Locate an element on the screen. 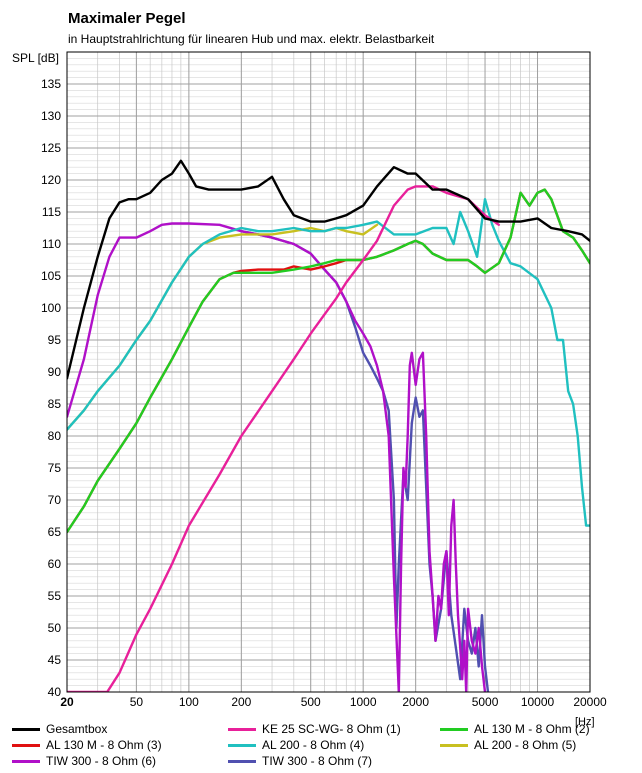 This screenshot has height=773, width=642. y-tick-label: 40 is located at coordinates (55, 692).